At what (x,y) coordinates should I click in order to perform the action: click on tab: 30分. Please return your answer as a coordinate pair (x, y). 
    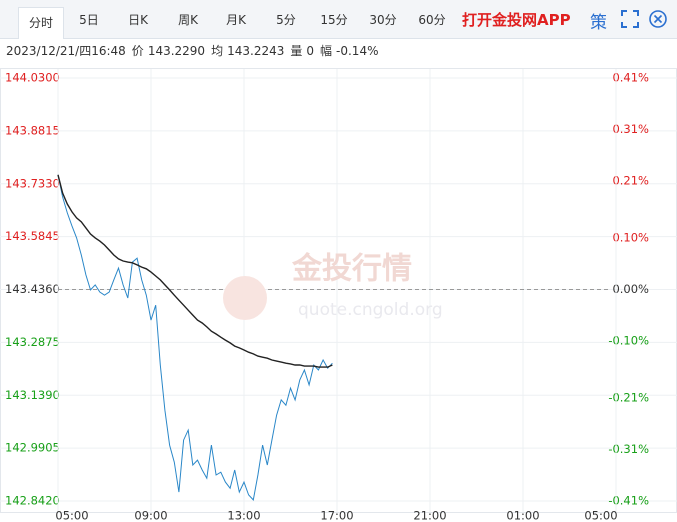
    Looking at the image, I should click on (383, 20).